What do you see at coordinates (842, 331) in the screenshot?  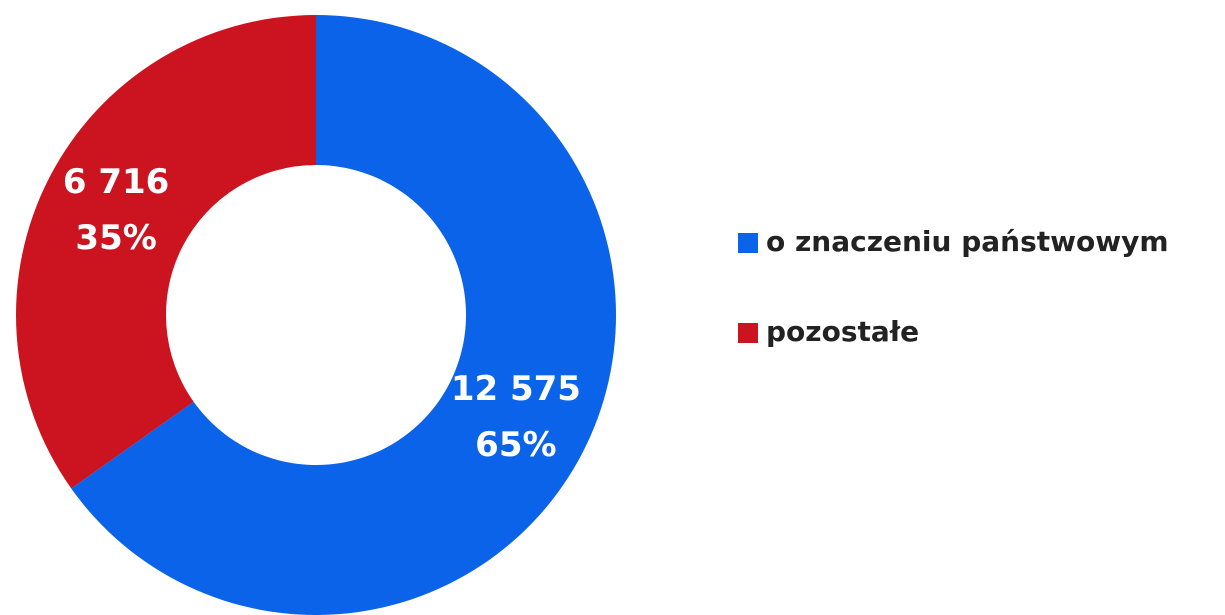 I see `legend-label: pozostałe` at bounding box center [842, 331].